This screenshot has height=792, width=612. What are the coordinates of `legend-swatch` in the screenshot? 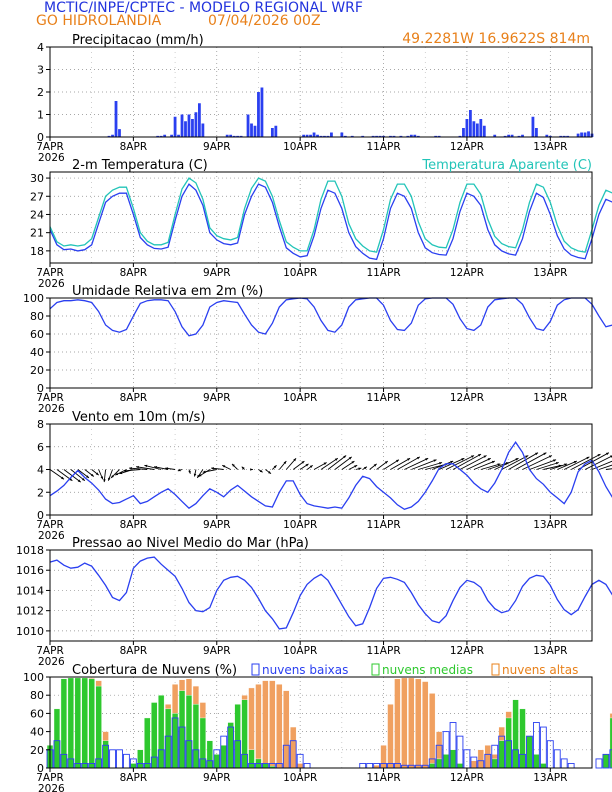 It's located at (255, 669).